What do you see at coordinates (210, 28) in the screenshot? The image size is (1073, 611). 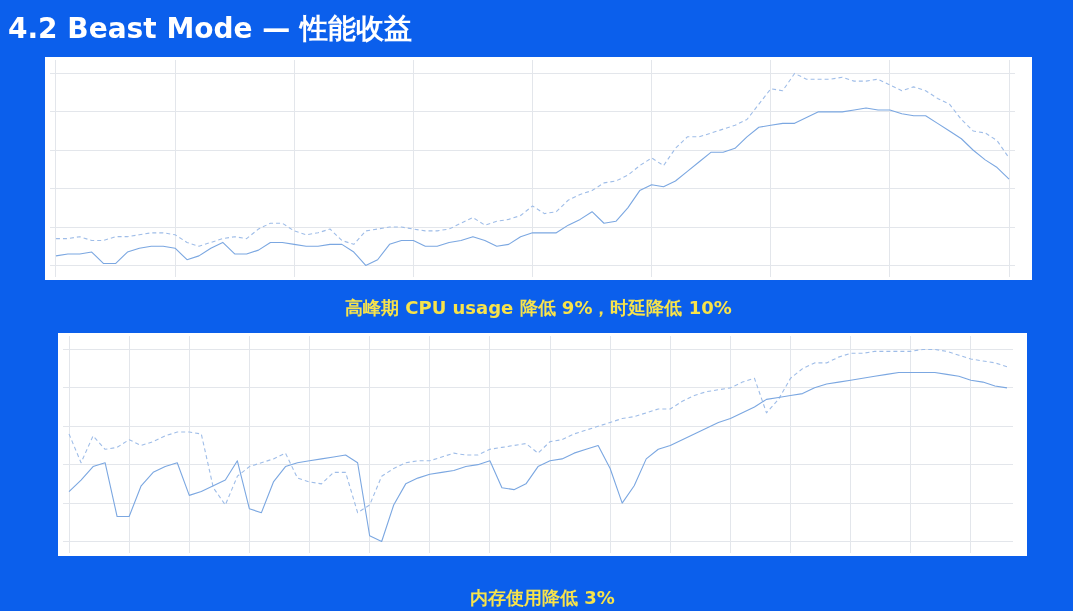 I see `chart-title: 4.2 Beast Mode — 性能收益` at bounding box center [210, 28].